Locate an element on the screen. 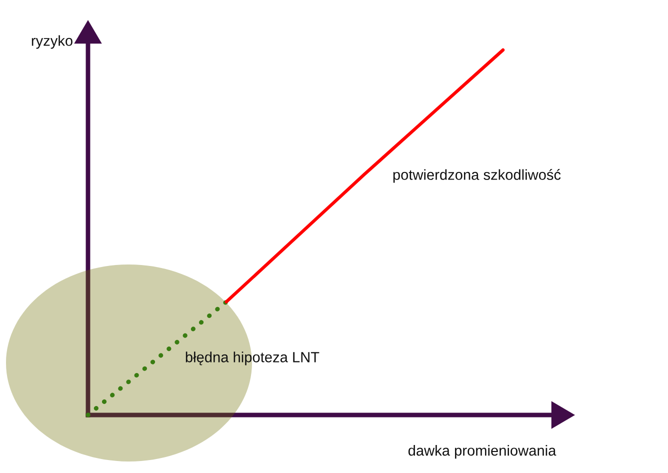 The width and height of the screenshot is (668, 473). series-label: potwierdzona szkodliwość is located at coordinates (477, 176).